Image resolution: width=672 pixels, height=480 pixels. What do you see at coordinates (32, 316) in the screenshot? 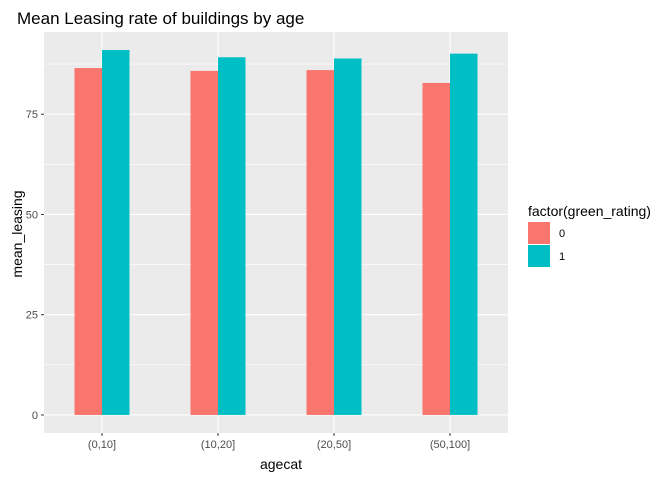
I see `y-tick-label: 25` at bounding box center [32, 316].